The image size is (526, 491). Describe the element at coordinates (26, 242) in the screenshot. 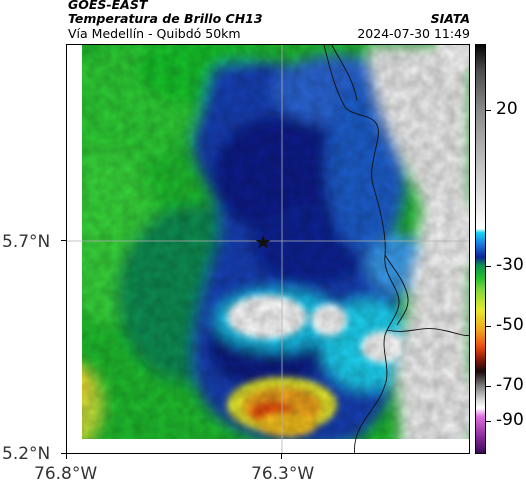

I see `y-tick-label: 5.7°N` at that location.